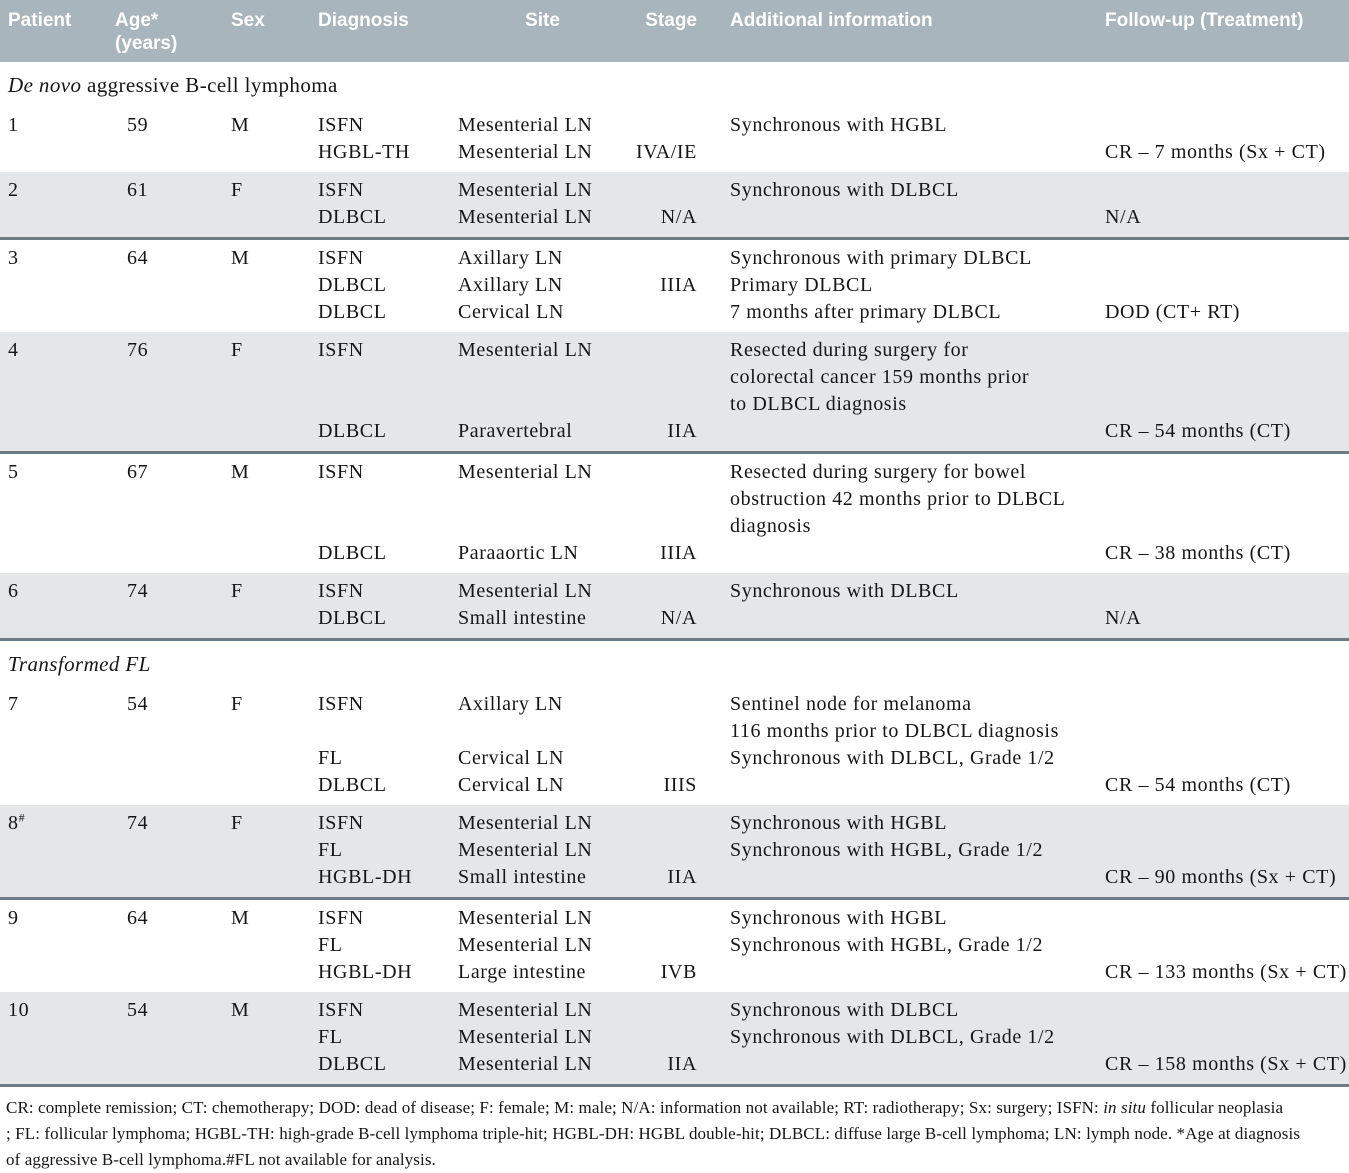  What do you see at coordinates (138, 472) in the screenshot?
I see `age-value: 67` at bounding box center [138, 472].